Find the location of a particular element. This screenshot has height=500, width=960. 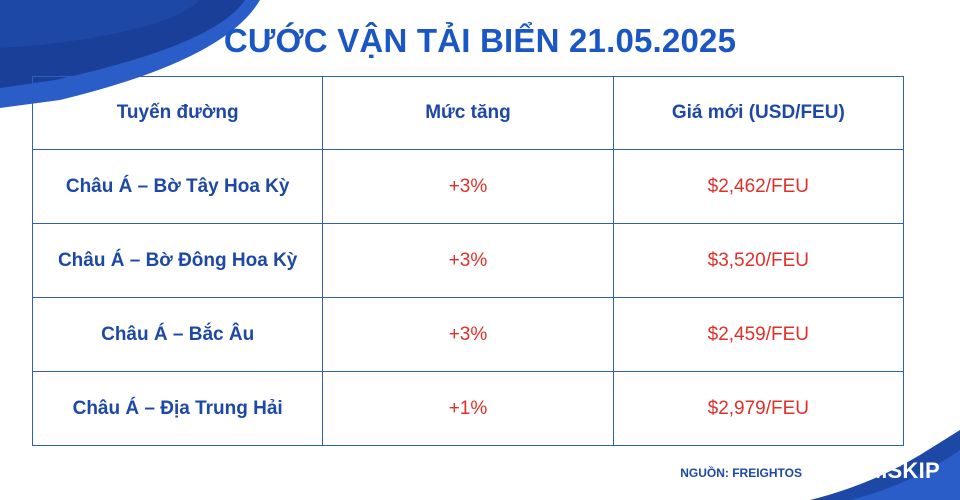

table-row: Châu Á – Bắc Âu +3% $2,459/FEU is located at coordinates (468, 334).